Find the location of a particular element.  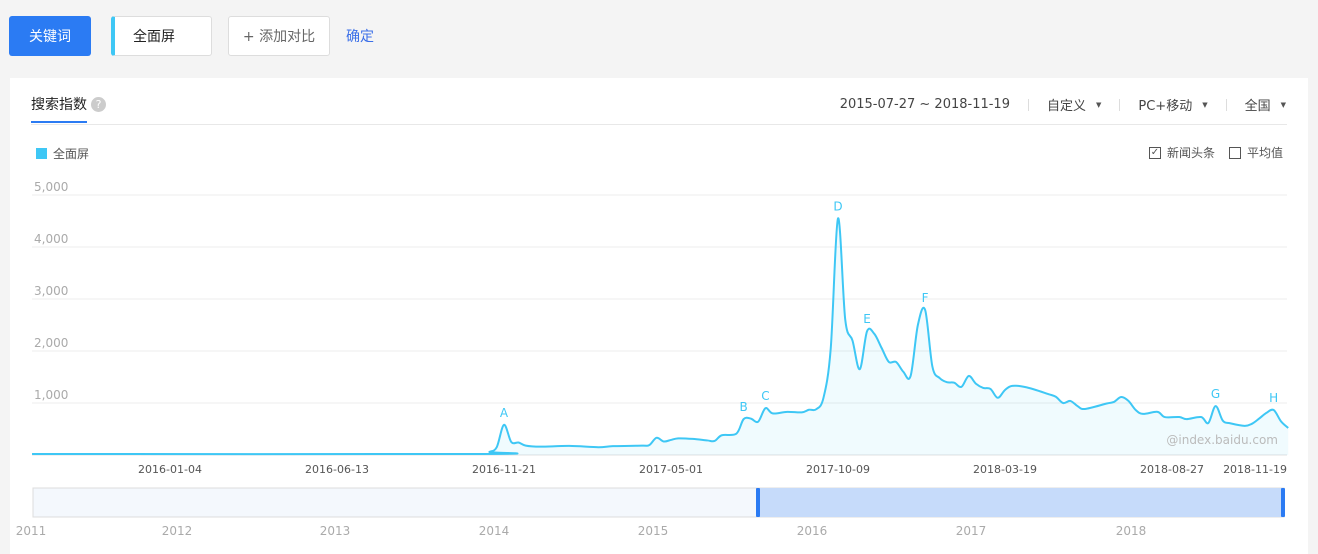

checkbox-icon is located at coordinates (1234, 152).